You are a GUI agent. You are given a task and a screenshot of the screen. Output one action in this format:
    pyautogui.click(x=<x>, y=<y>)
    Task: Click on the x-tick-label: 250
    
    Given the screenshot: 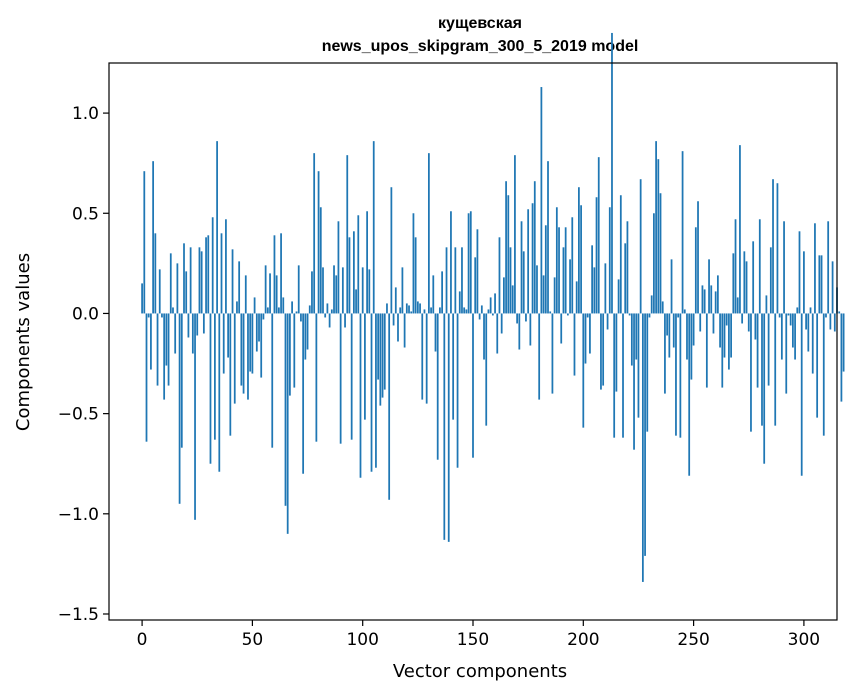 What is the action you would take?
    pyautogui.click(x=693, y=640)
    